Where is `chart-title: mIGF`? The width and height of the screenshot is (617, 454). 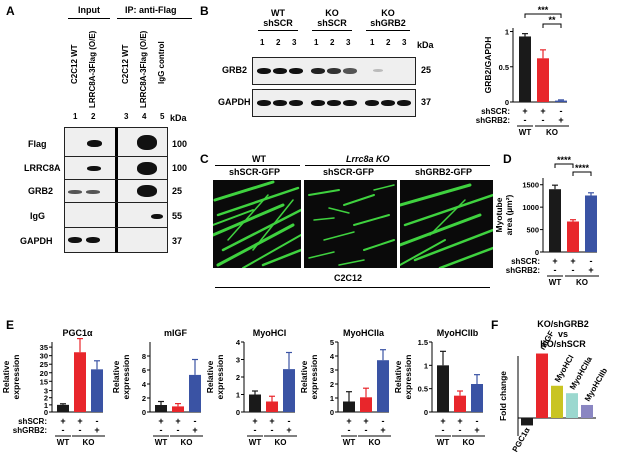 chart-title: mIGF is located at coordinates (176, 333).